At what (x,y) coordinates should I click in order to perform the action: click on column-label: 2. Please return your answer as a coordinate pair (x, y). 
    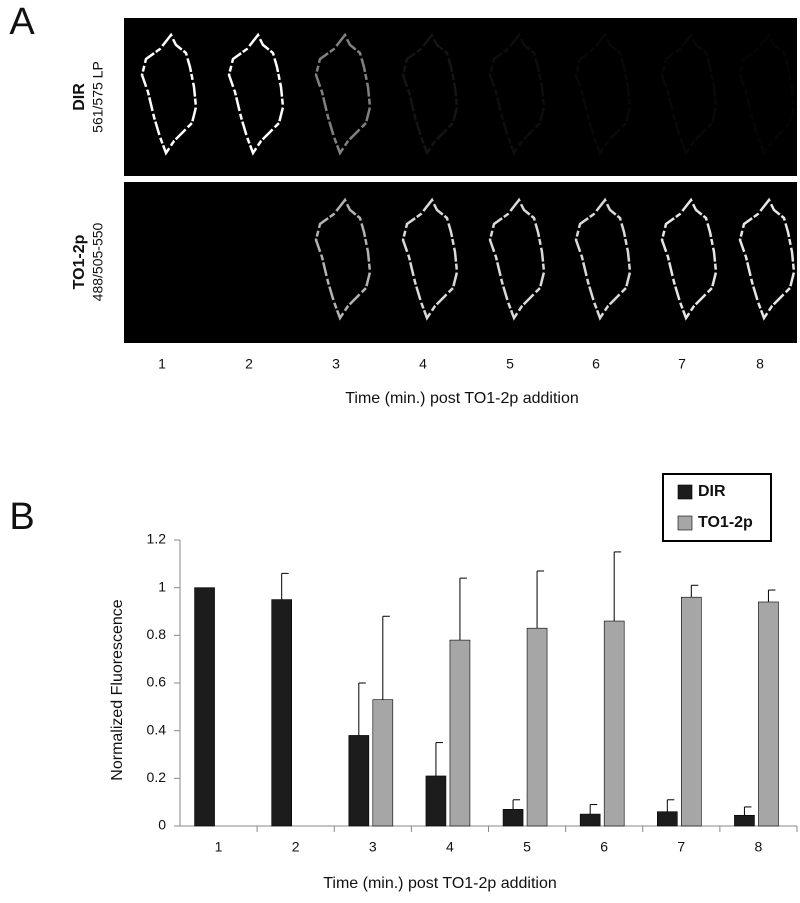
    Looking at the image, I should click on (249, 364).